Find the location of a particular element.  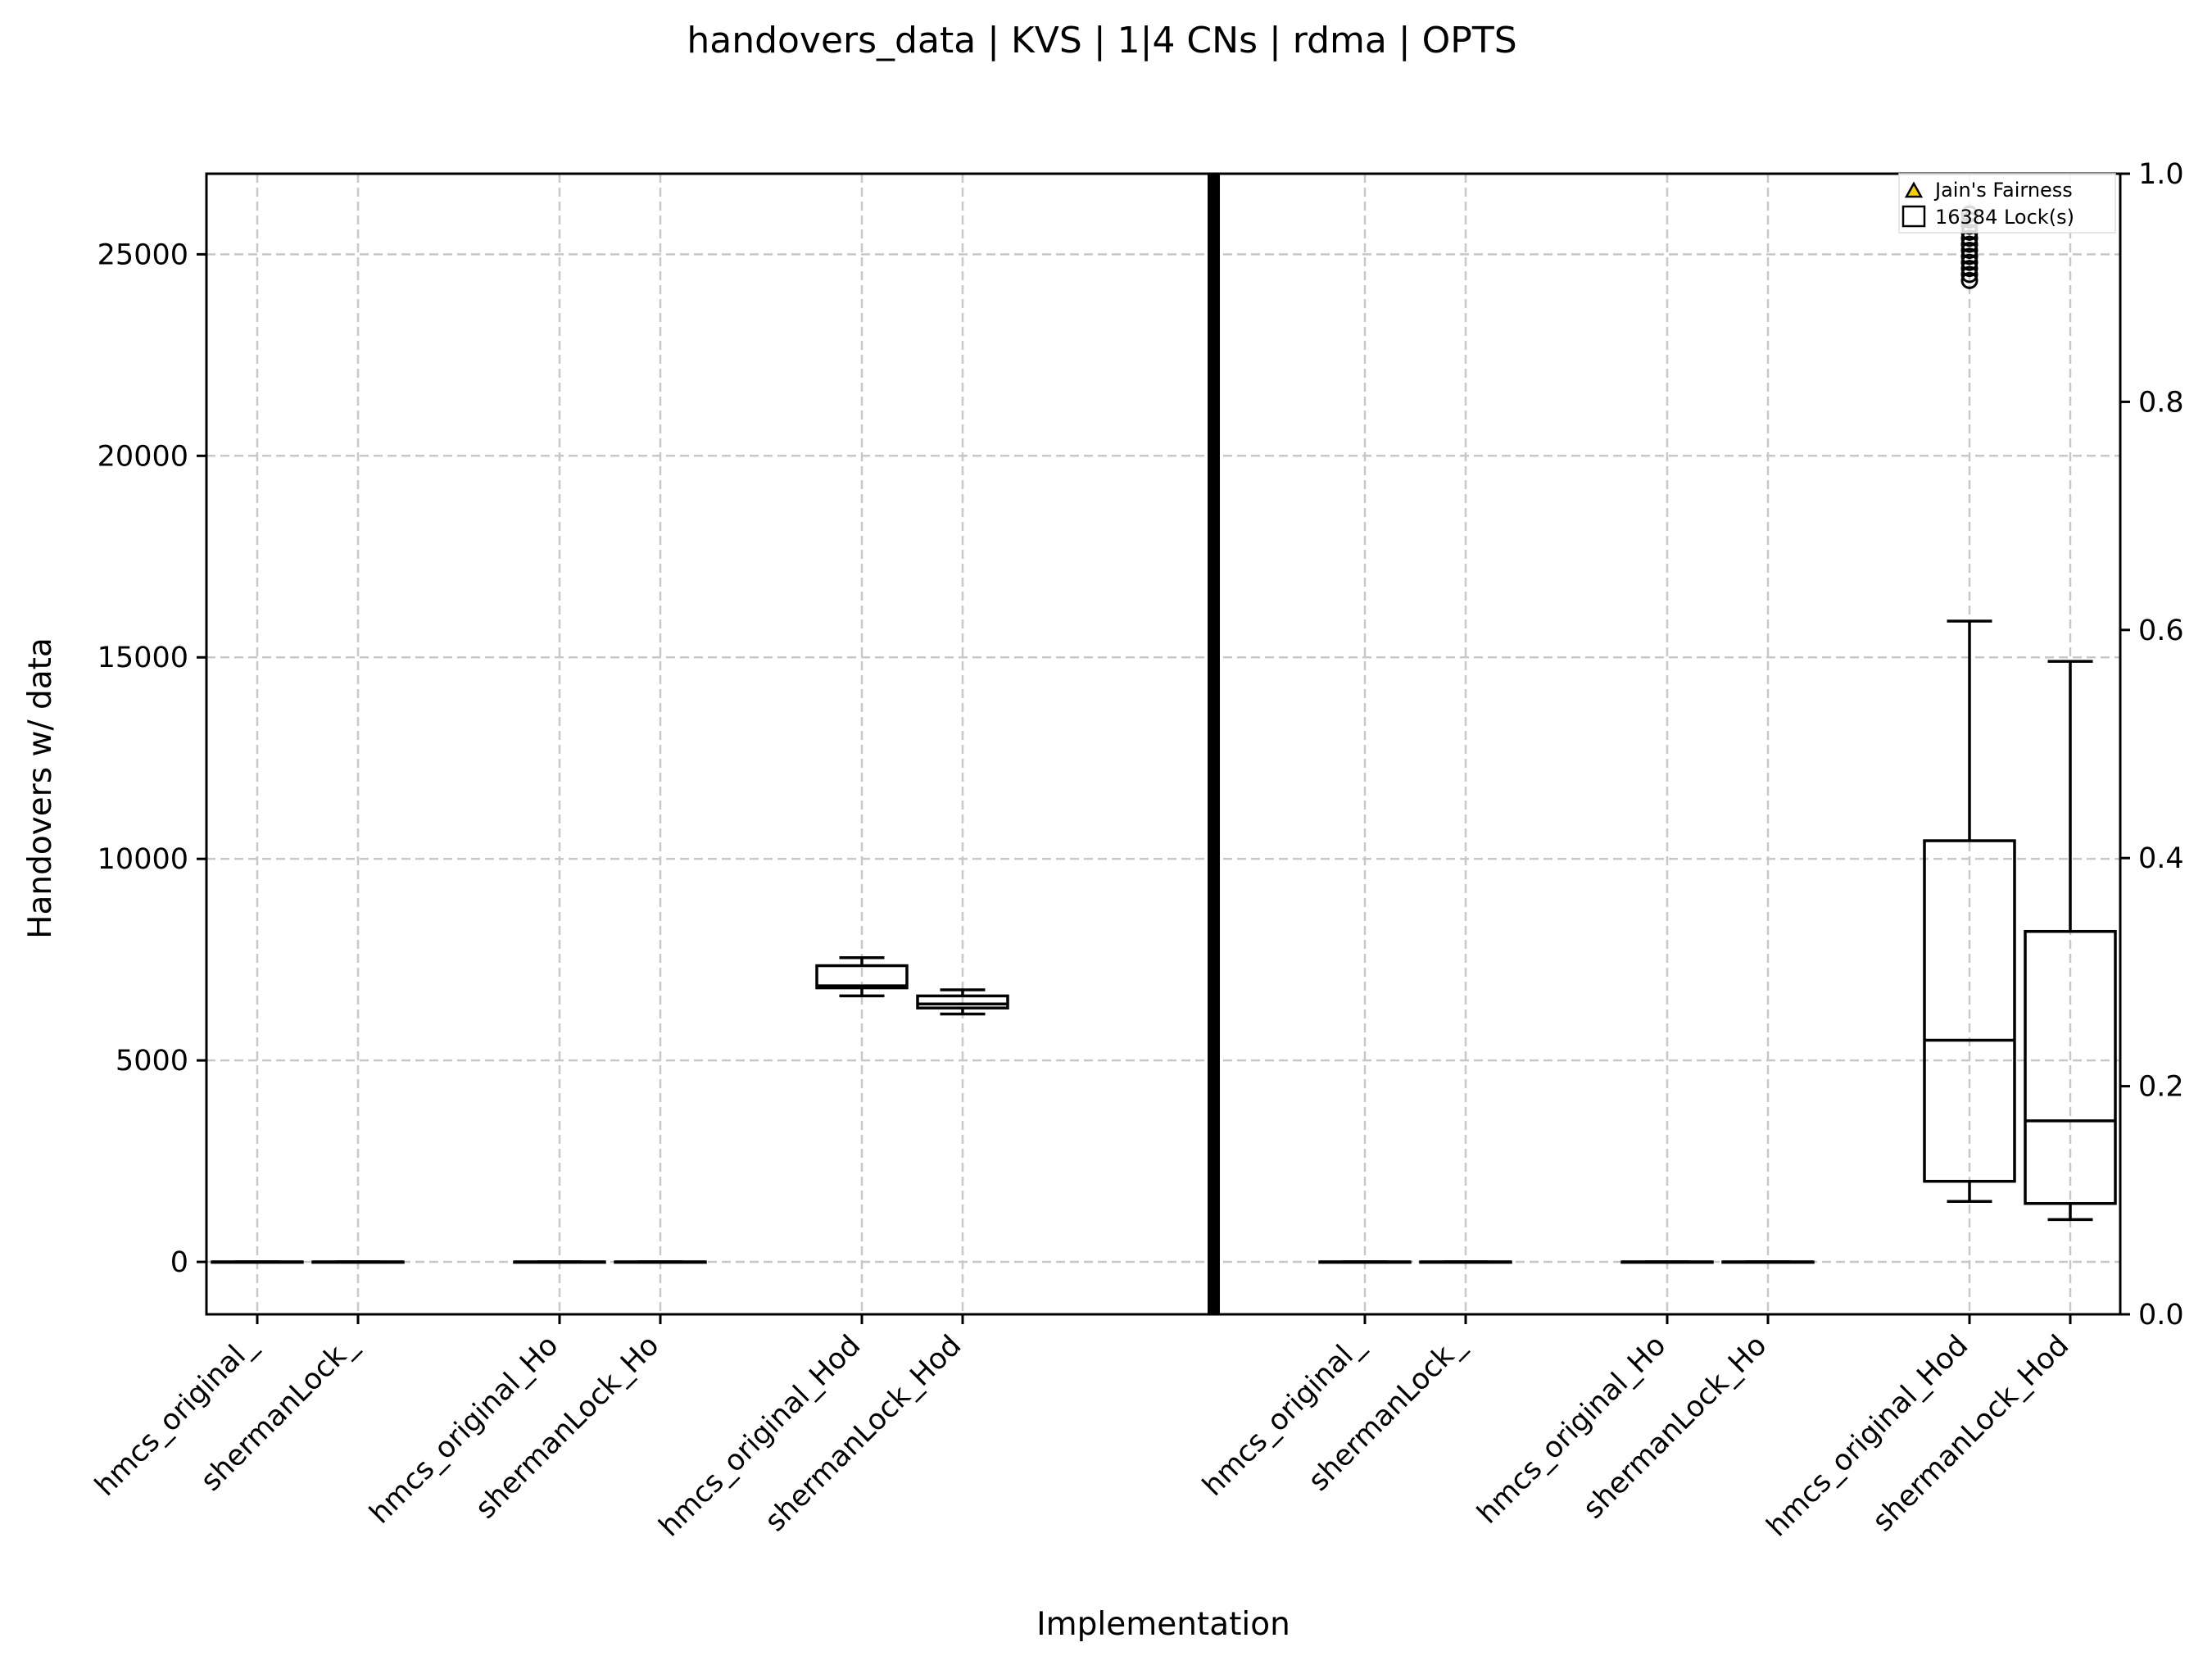

legend-label-locks: 16384 Lock(s) is located at coordinates (2004, 217).